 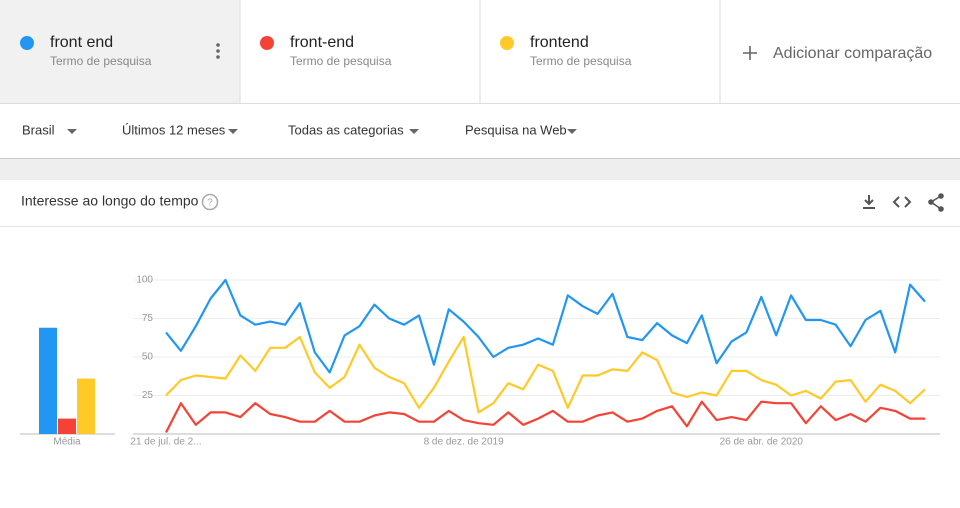 I want to click on y-tick-label: 75, so click(x=148, y=318).